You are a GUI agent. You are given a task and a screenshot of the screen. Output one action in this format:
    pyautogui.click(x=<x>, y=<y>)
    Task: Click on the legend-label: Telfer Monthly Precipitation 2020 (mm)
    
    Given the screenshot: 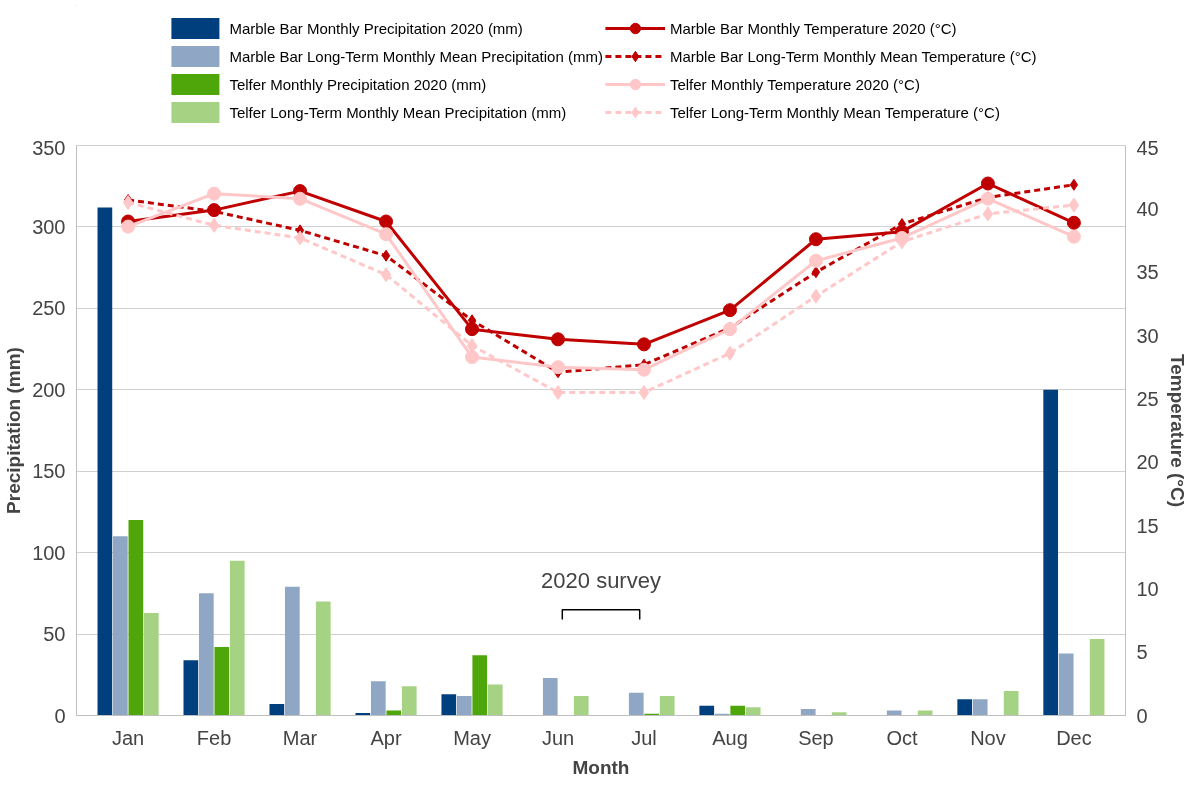 What is the action you would take?
    pyautogui.click(x=358, y=84)
    